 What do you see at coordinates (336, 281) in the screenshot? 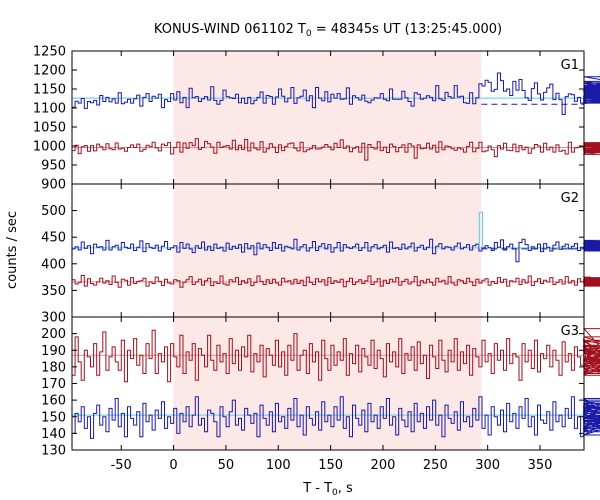
I see `series-red-g2` at bounding box center [336, 281].